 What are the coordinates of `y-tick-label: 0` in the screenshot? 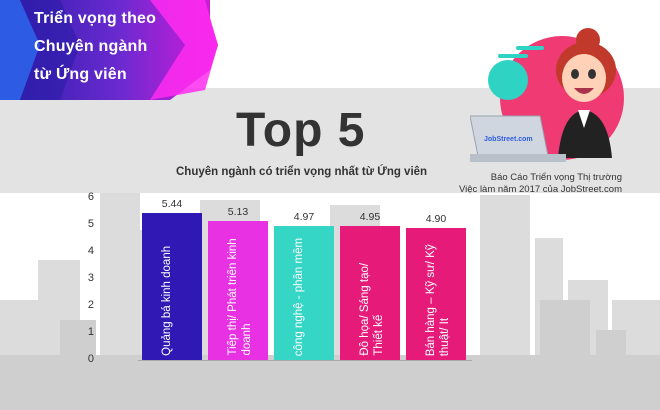 It's located at (90, 359).